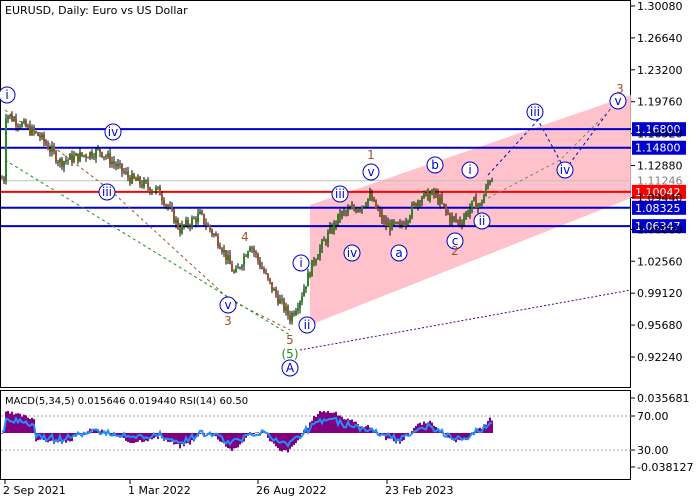 Image resolution: width=700 pixels, height=500 pixels. Describe the element at coordinates (658, 208) in the screenshot. I see `level-label: 1.08325` at that location.